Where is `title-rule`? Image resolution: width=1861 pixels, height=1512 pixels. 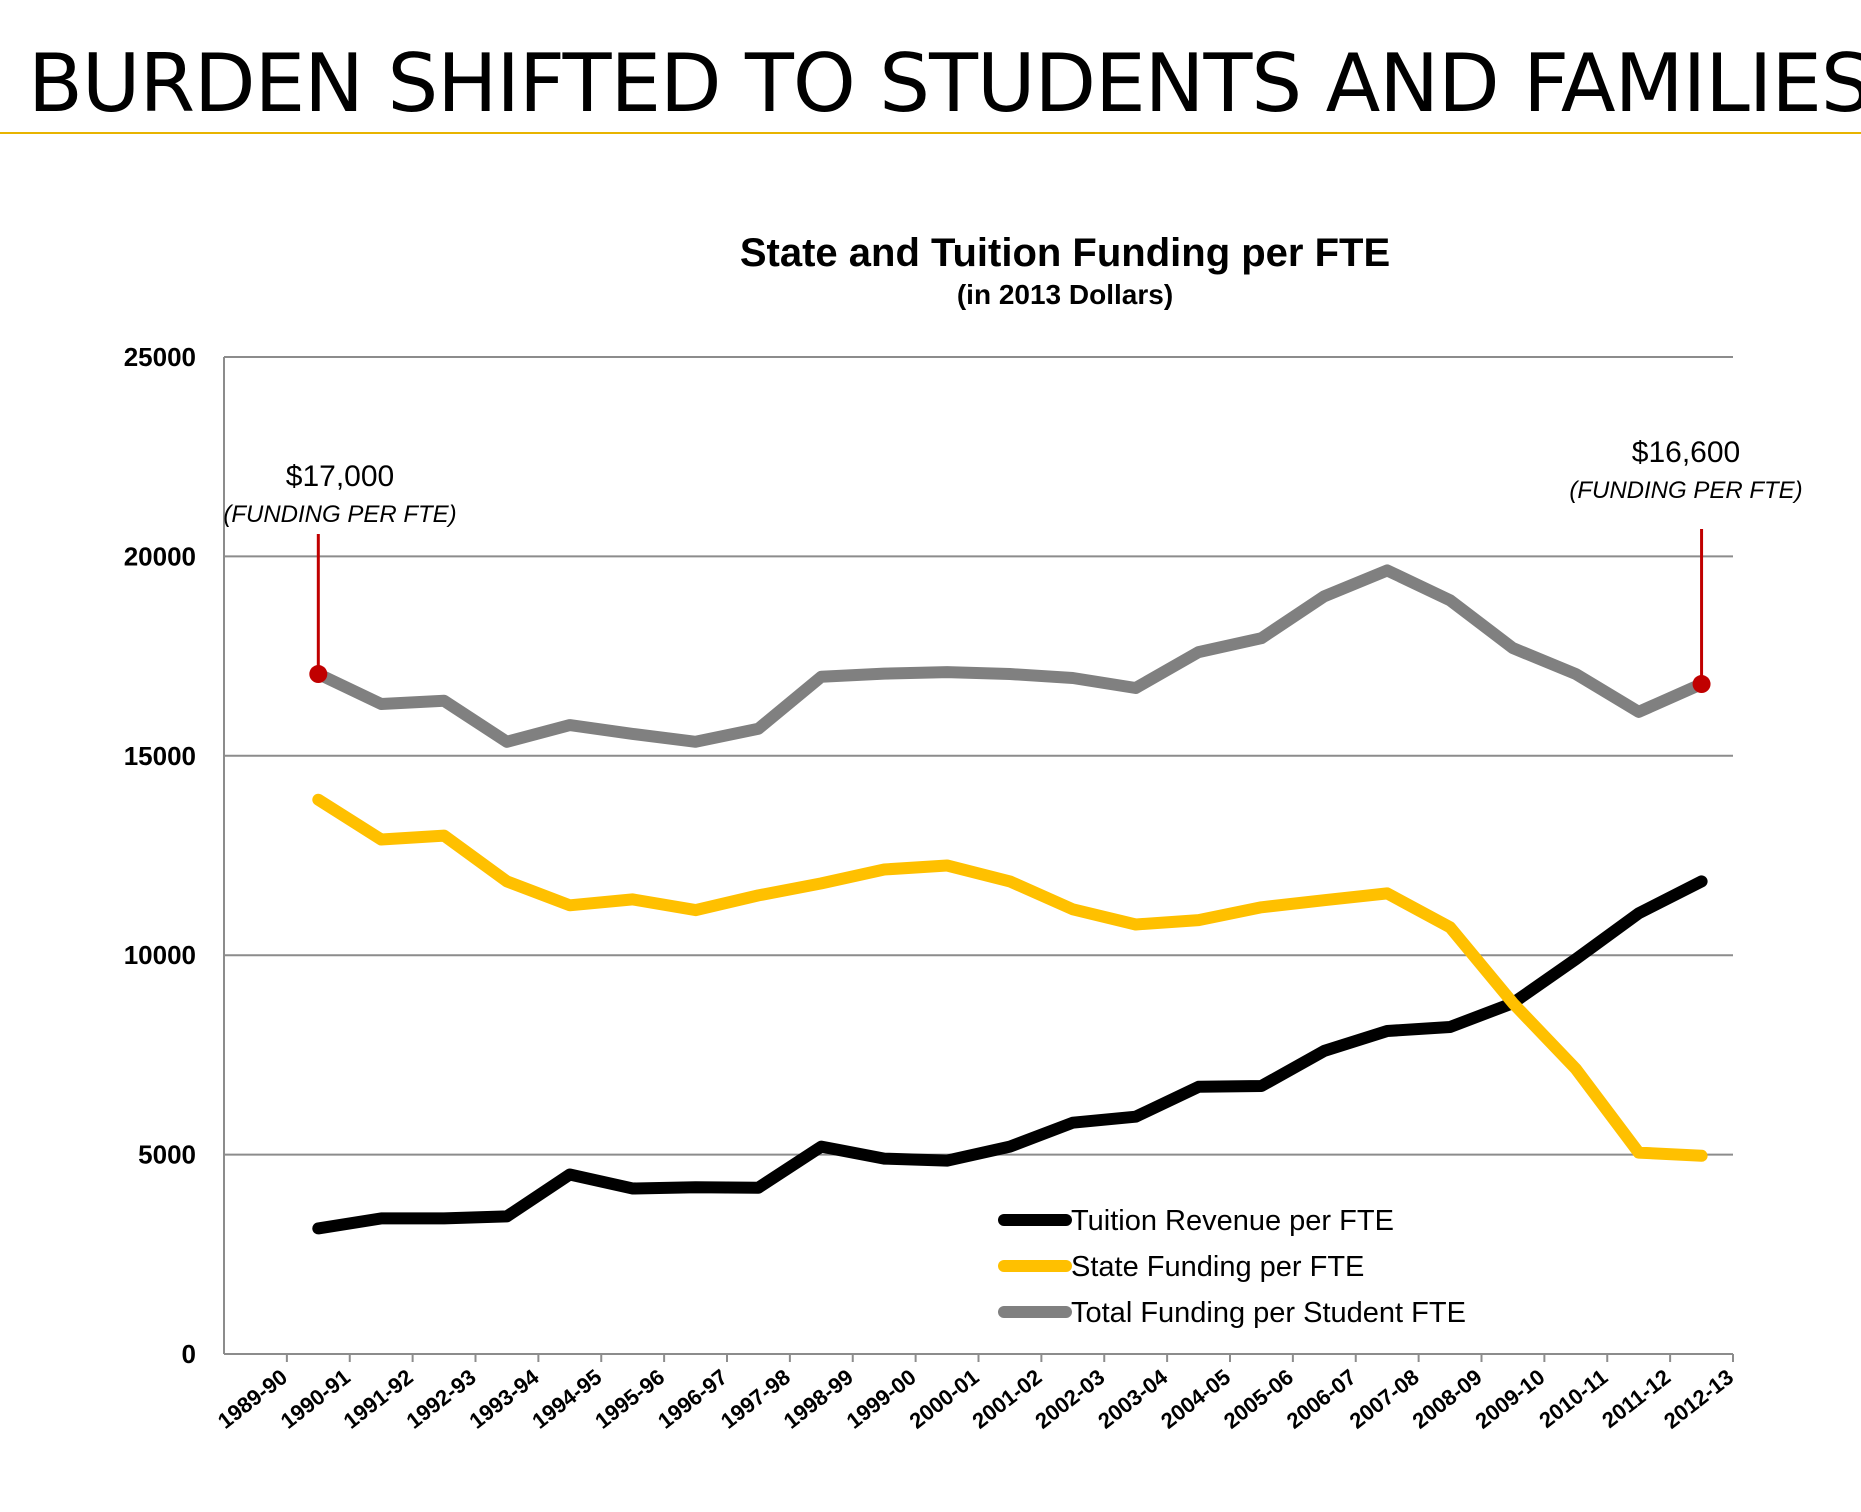 title-rule is located at coordinates (930, 133).